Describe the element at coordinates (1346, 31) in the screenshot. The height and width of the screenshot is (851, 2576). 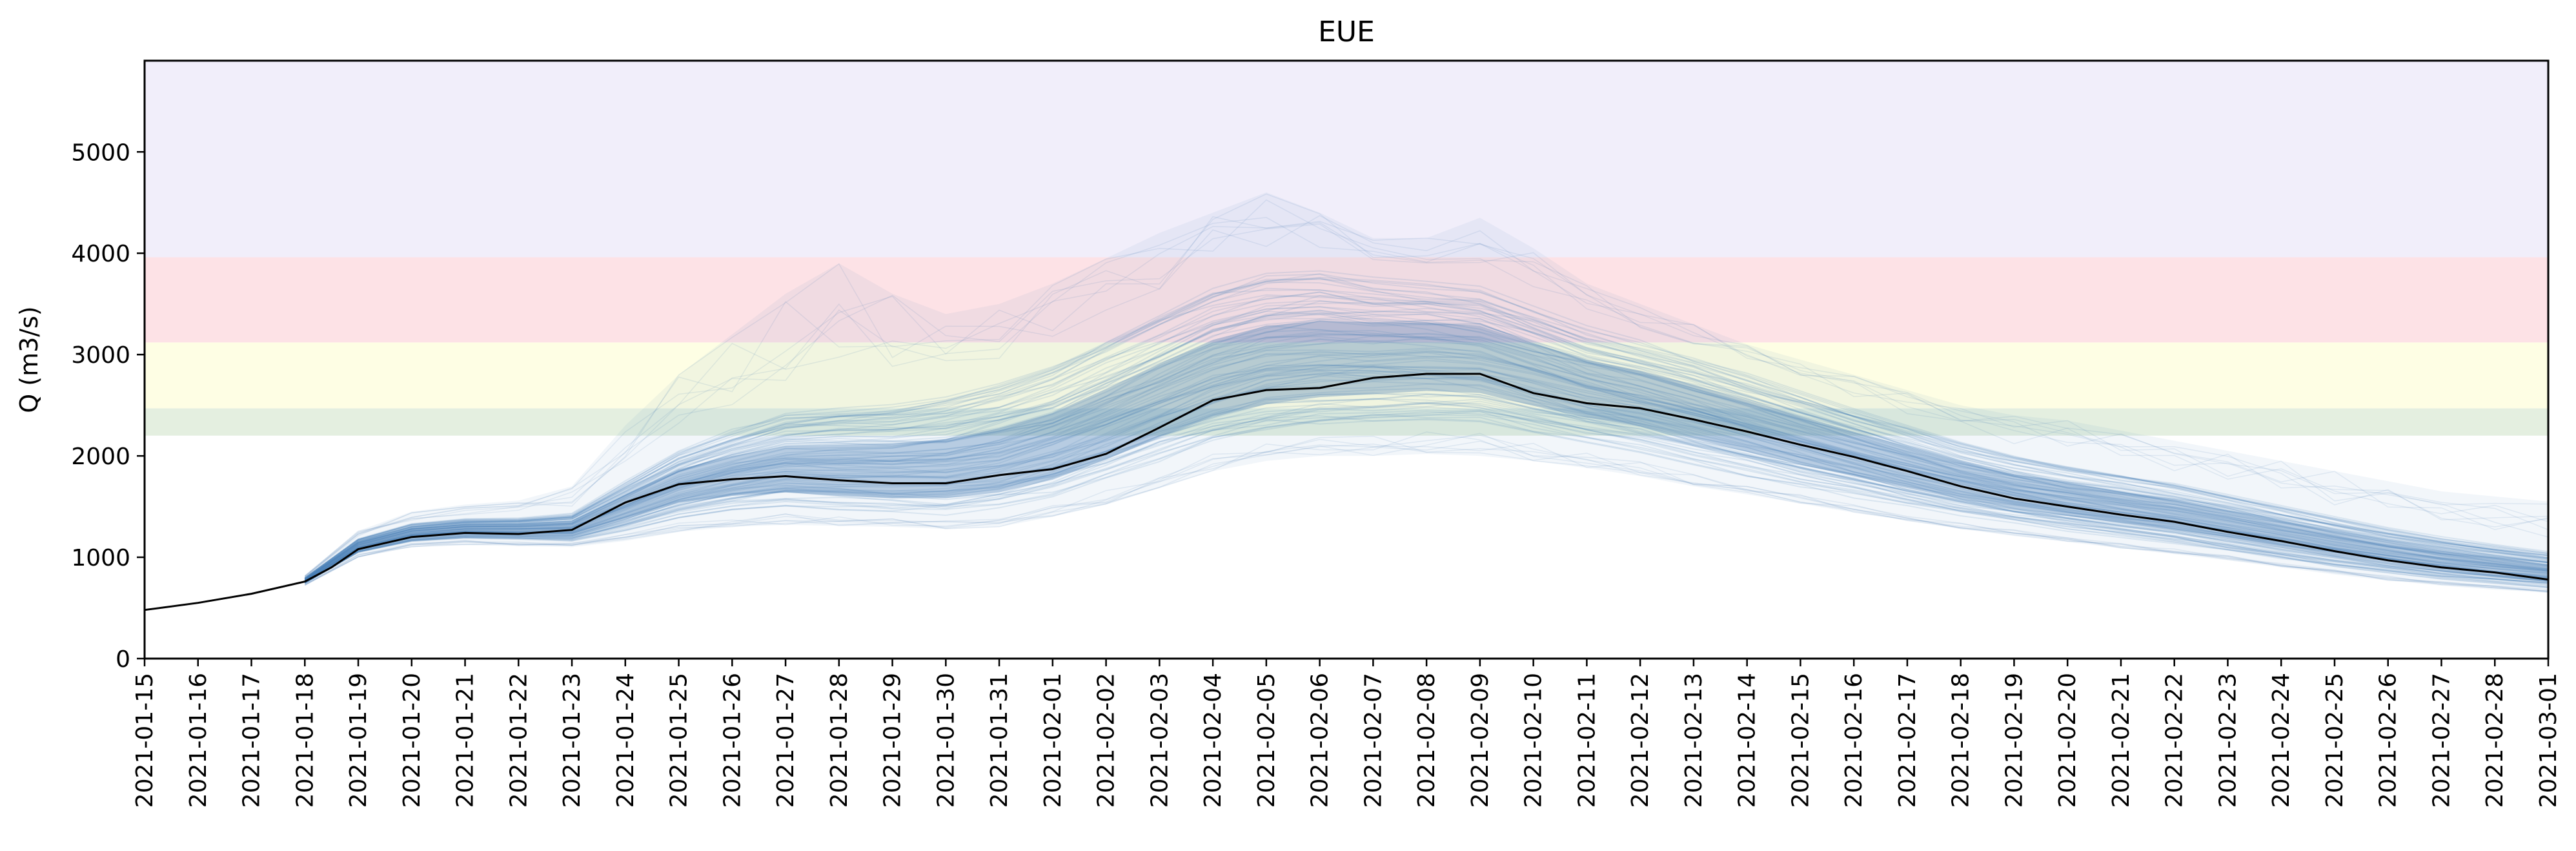
I see `chart-title: EUE` at that location.